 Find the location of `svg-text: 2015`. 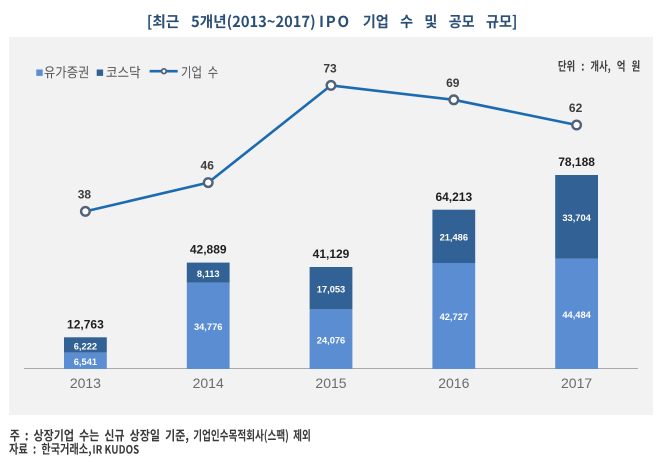

svg-text: 2015 is located at coordinates (330, 383).